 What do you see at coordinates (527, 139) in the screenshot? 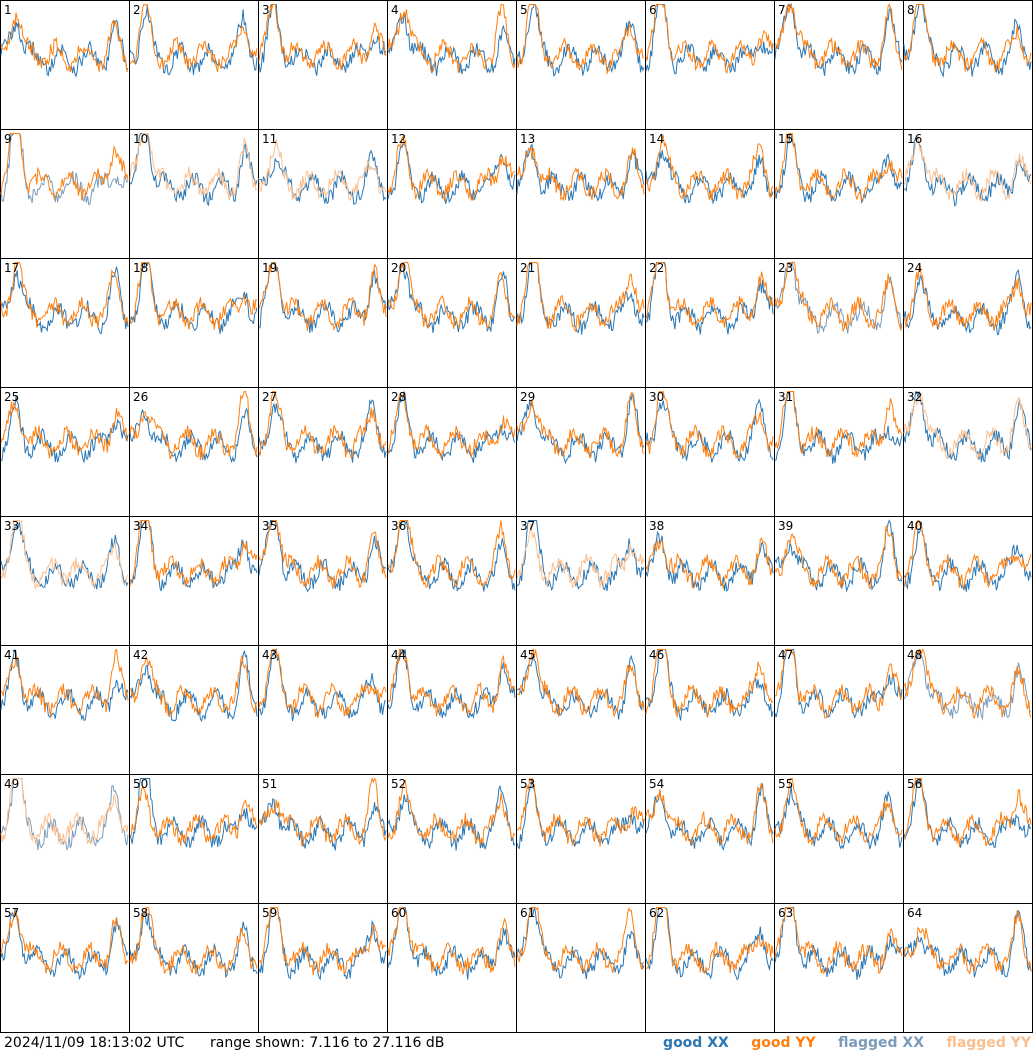
I see `panel-label: 13` at bounding box center [527, 139].